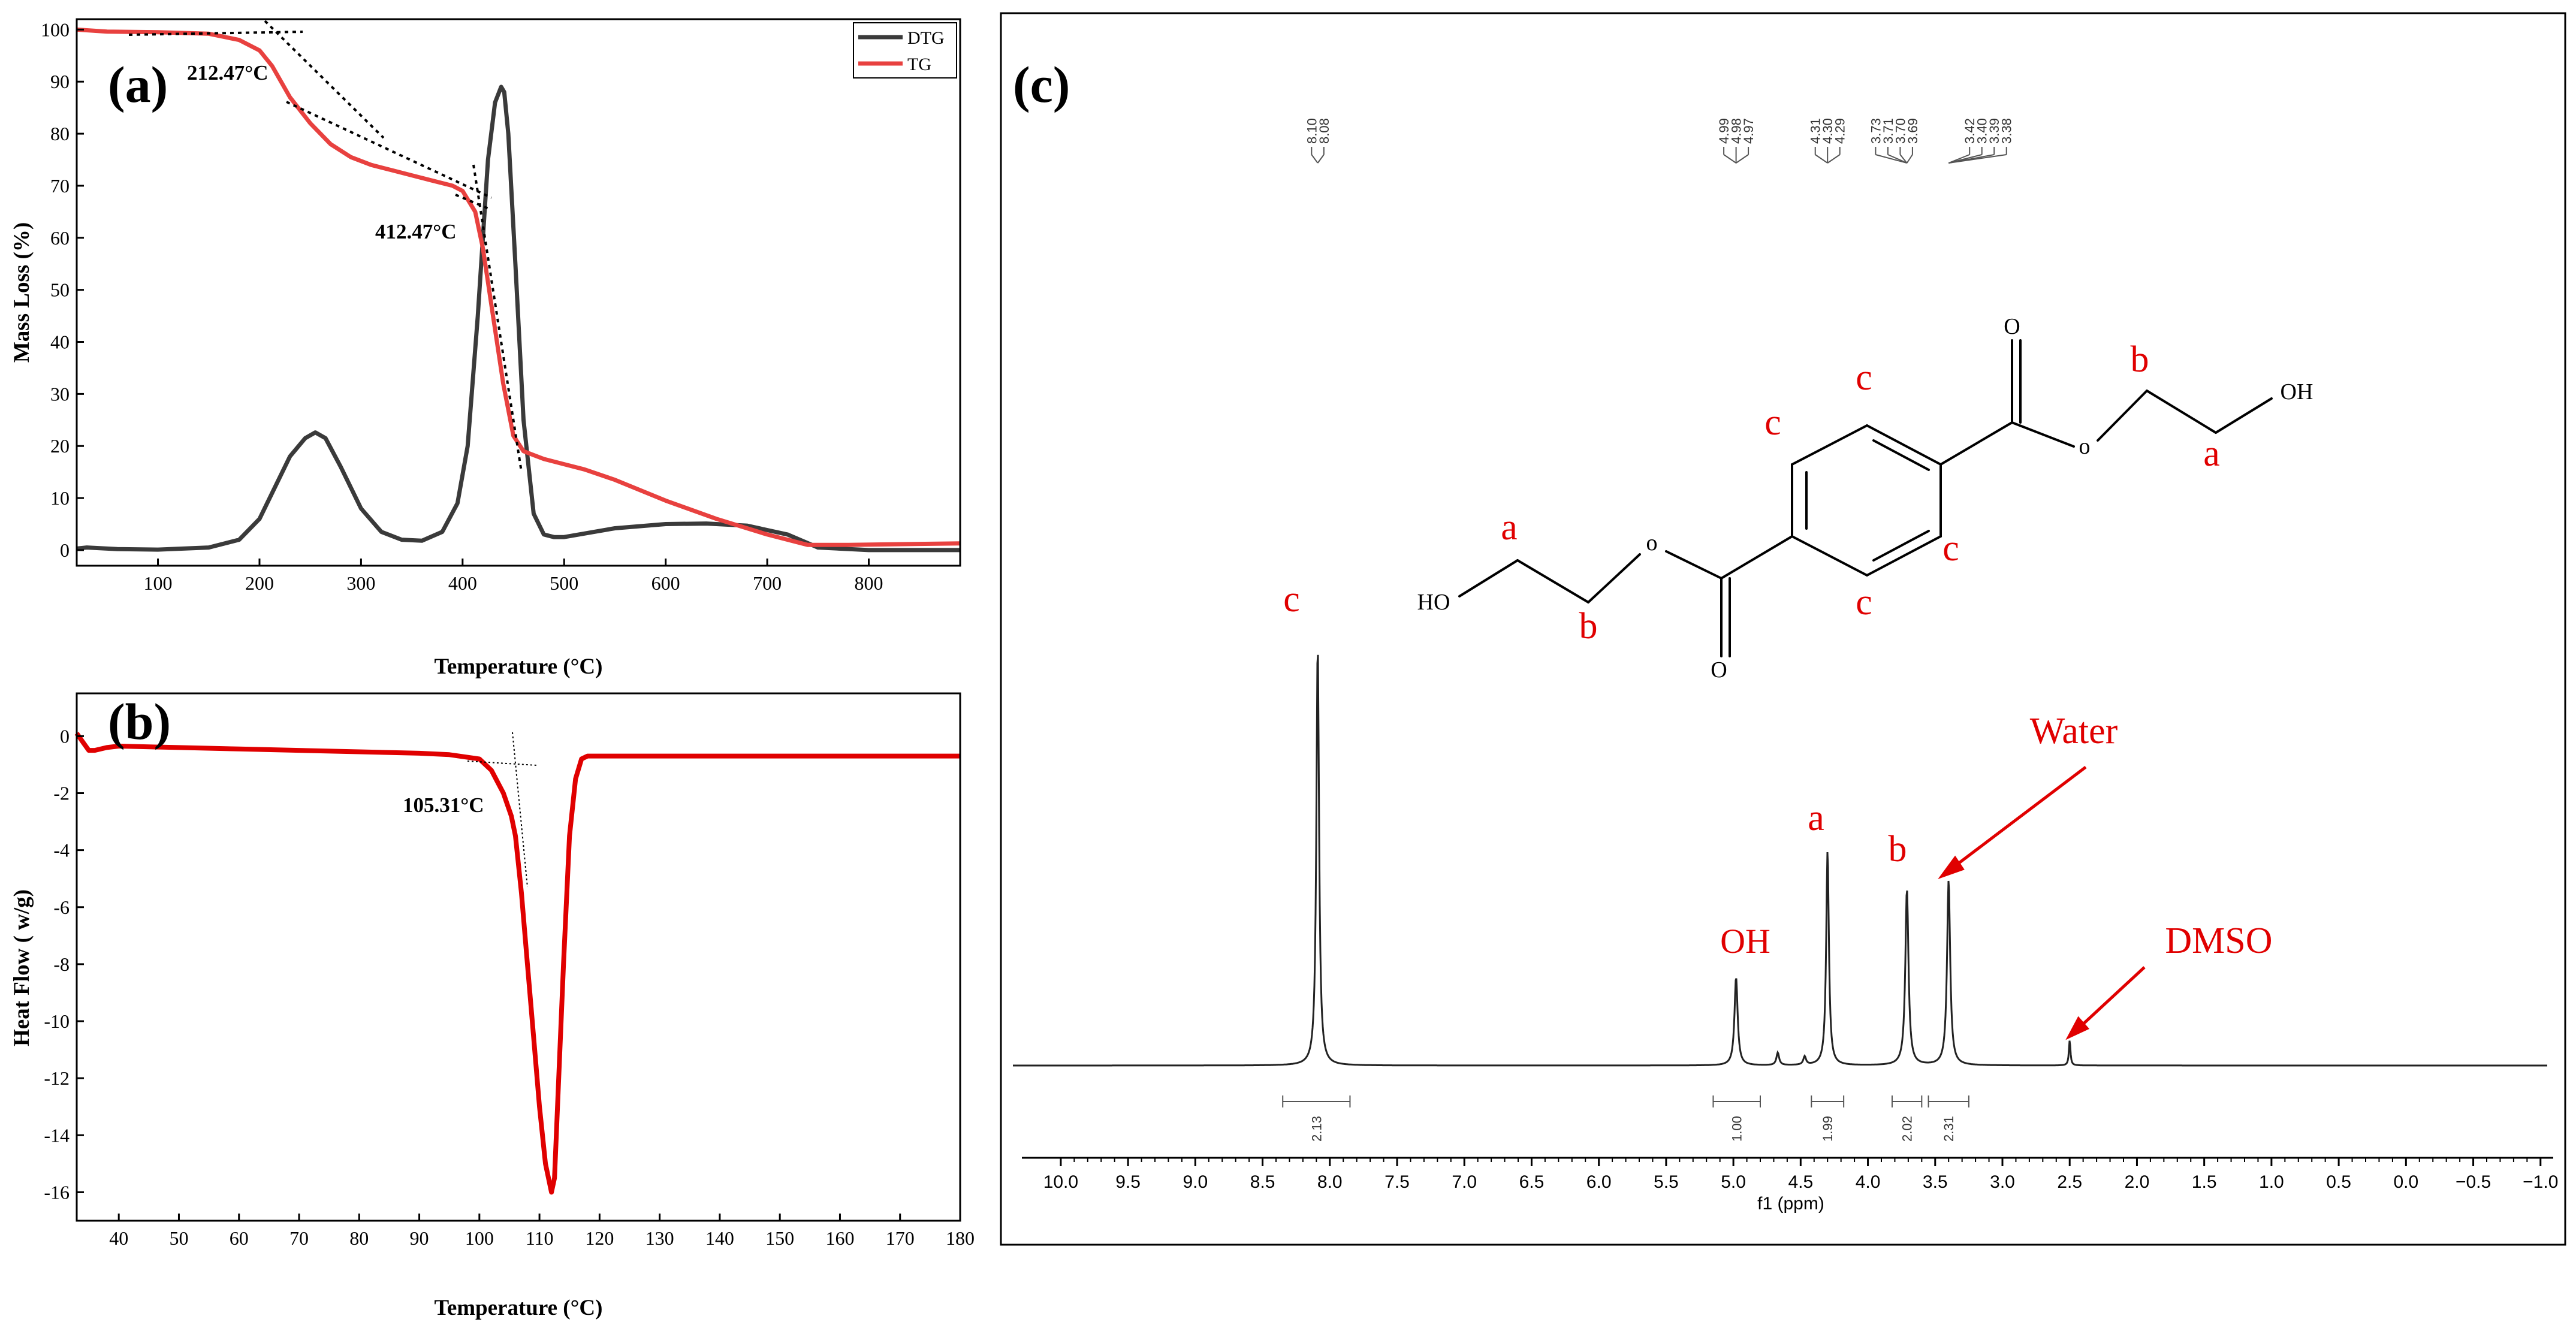  I want to click on panel-b-xtick-label: 180, so click(960, 1238).